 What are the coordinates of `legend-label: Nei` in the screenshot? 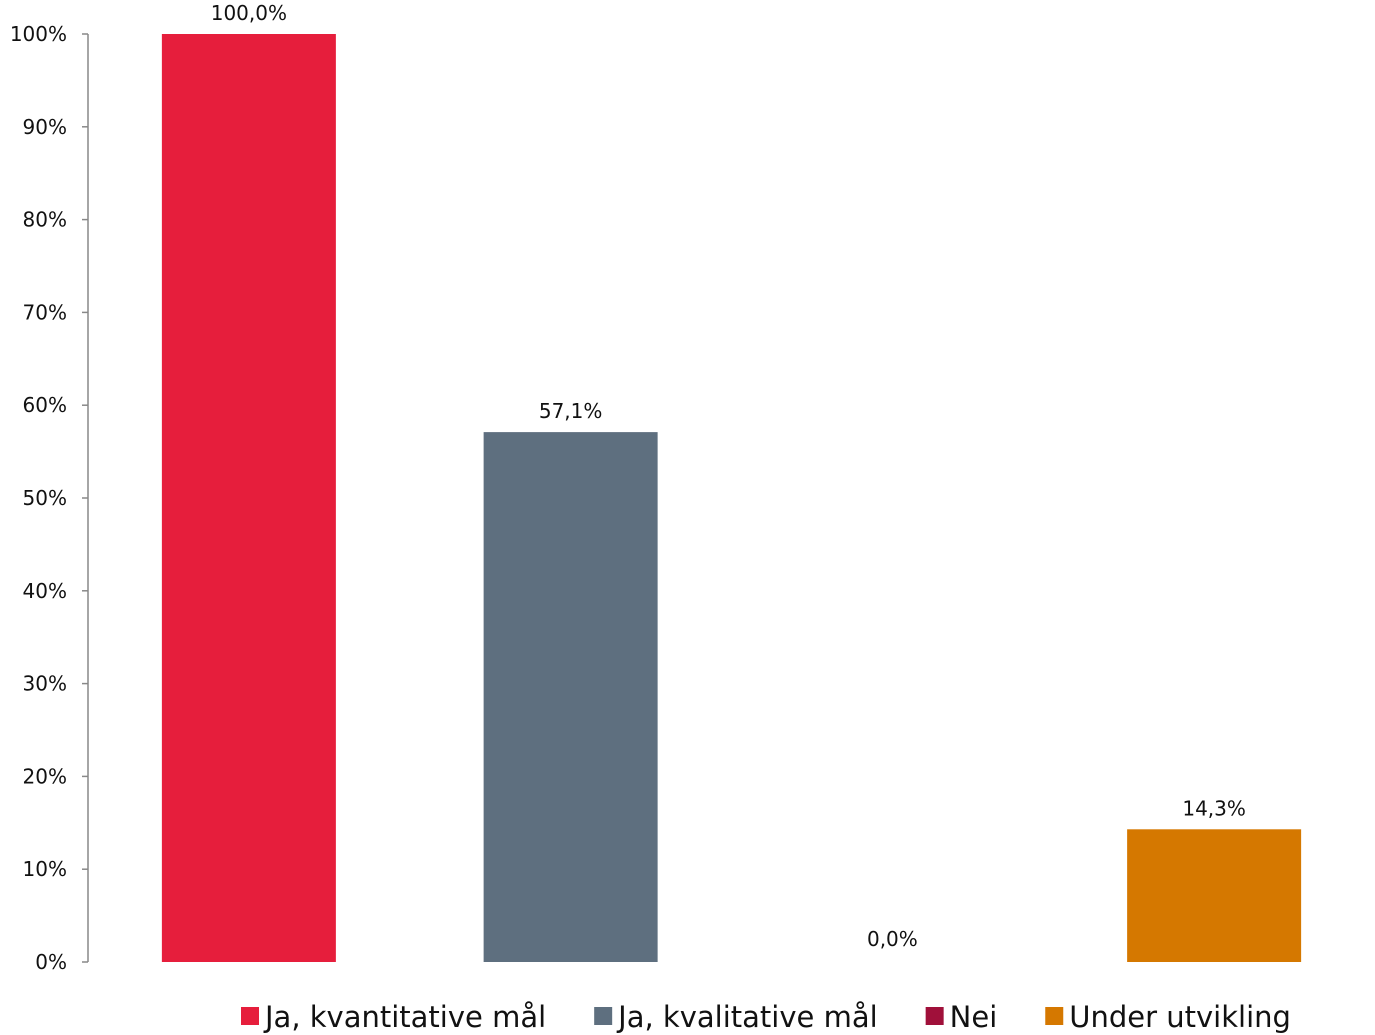 It's located at (974, 1017).